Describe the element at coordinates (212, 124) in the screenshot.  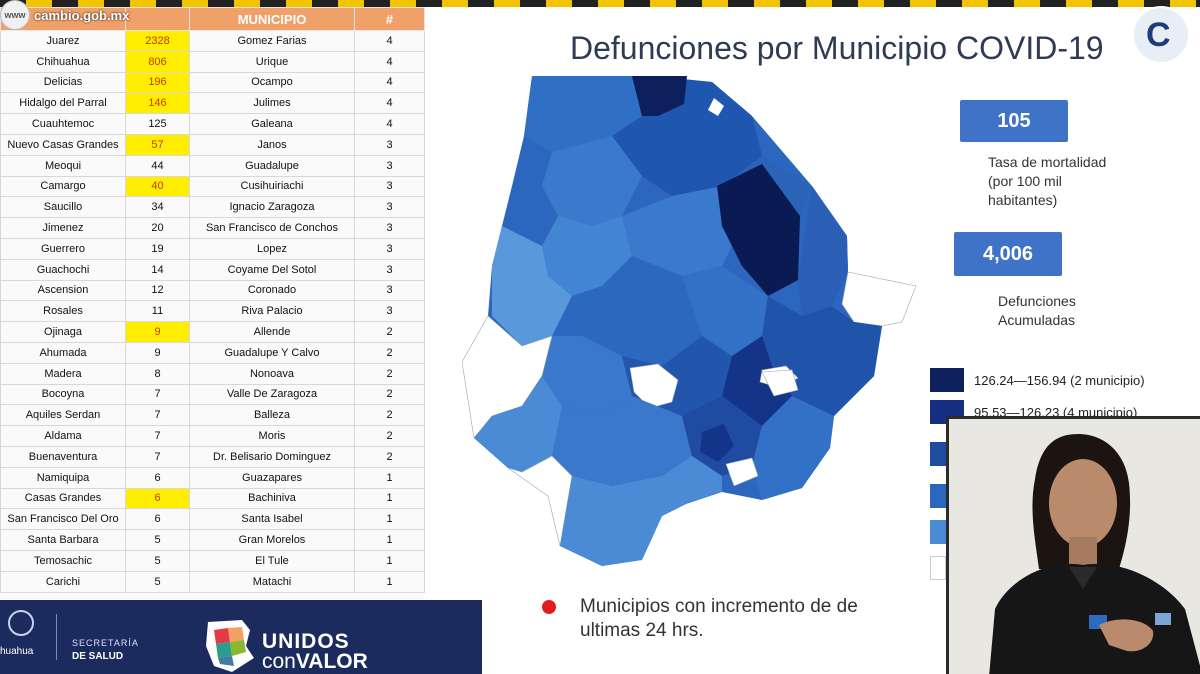
I see `table-row: Cuauhtemoc 125 Galeana 4` at that location.